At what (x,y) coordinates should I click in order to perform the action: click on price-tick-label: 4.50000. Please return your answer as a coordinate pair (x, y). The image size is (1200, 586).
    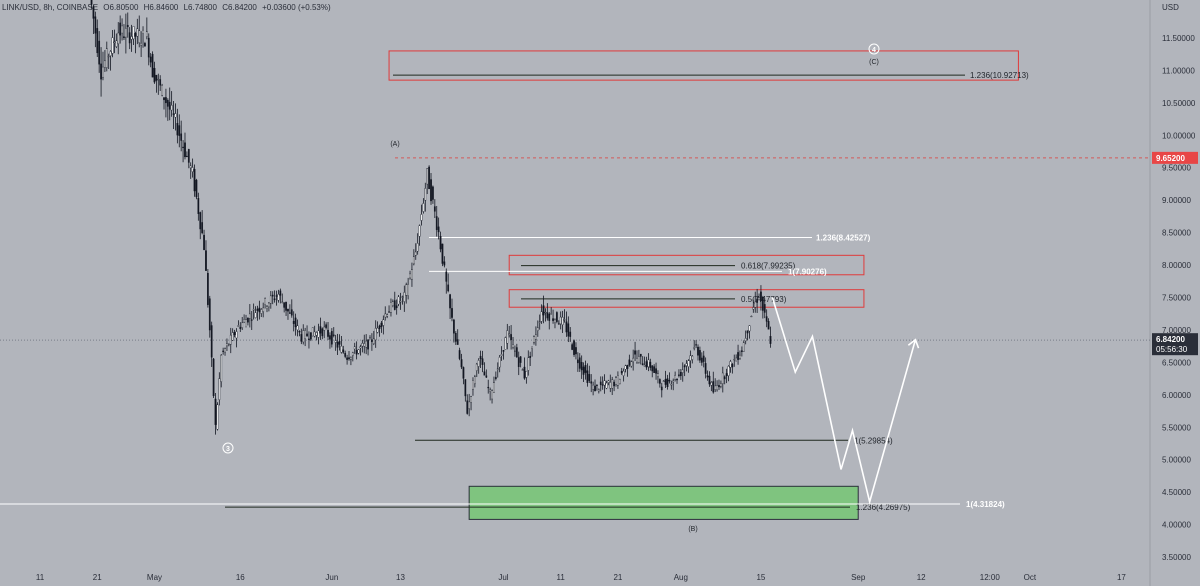
    Looking at the image, I should click on (1176, 492).